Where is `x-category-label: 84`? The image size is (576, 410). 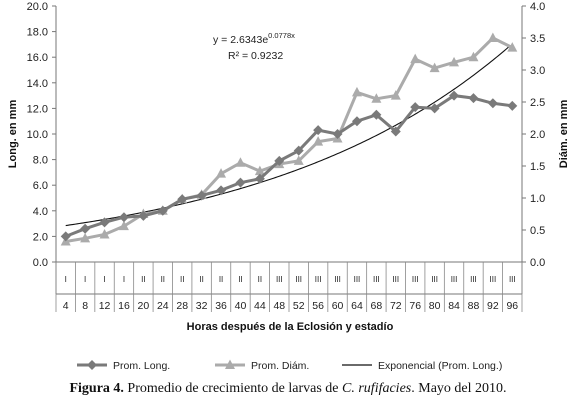
x-category-label: 84 is located at coordinates (454, 306).